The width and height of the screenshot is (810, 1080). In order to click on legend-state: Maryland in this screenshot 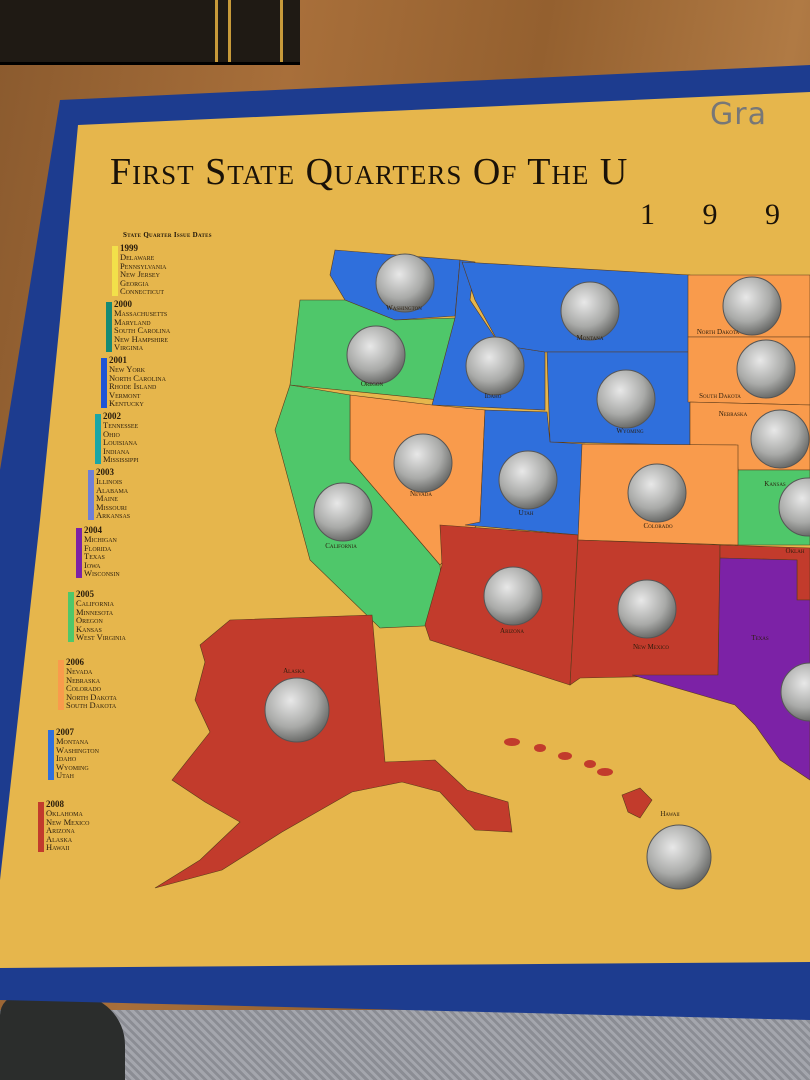, I will do `click(132, 321)`.